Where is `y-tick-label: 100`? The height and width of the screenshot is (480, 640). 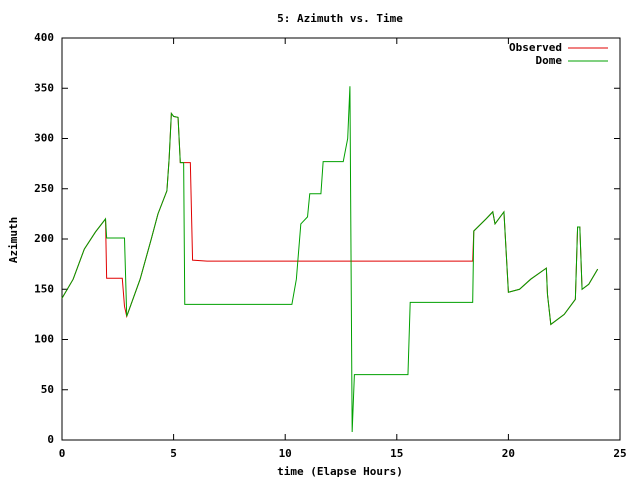 y-tick-label: 100 is located at coordinates (44, 339).